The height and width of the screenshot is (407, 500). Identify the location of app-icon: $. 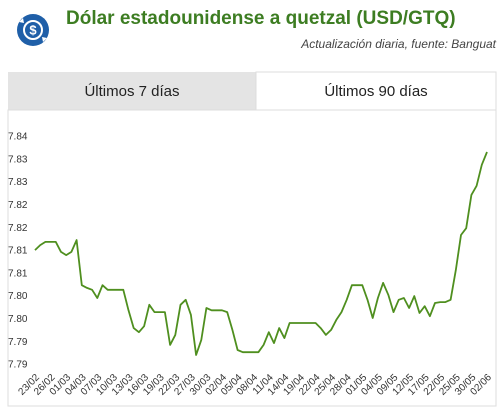
(33, 30).